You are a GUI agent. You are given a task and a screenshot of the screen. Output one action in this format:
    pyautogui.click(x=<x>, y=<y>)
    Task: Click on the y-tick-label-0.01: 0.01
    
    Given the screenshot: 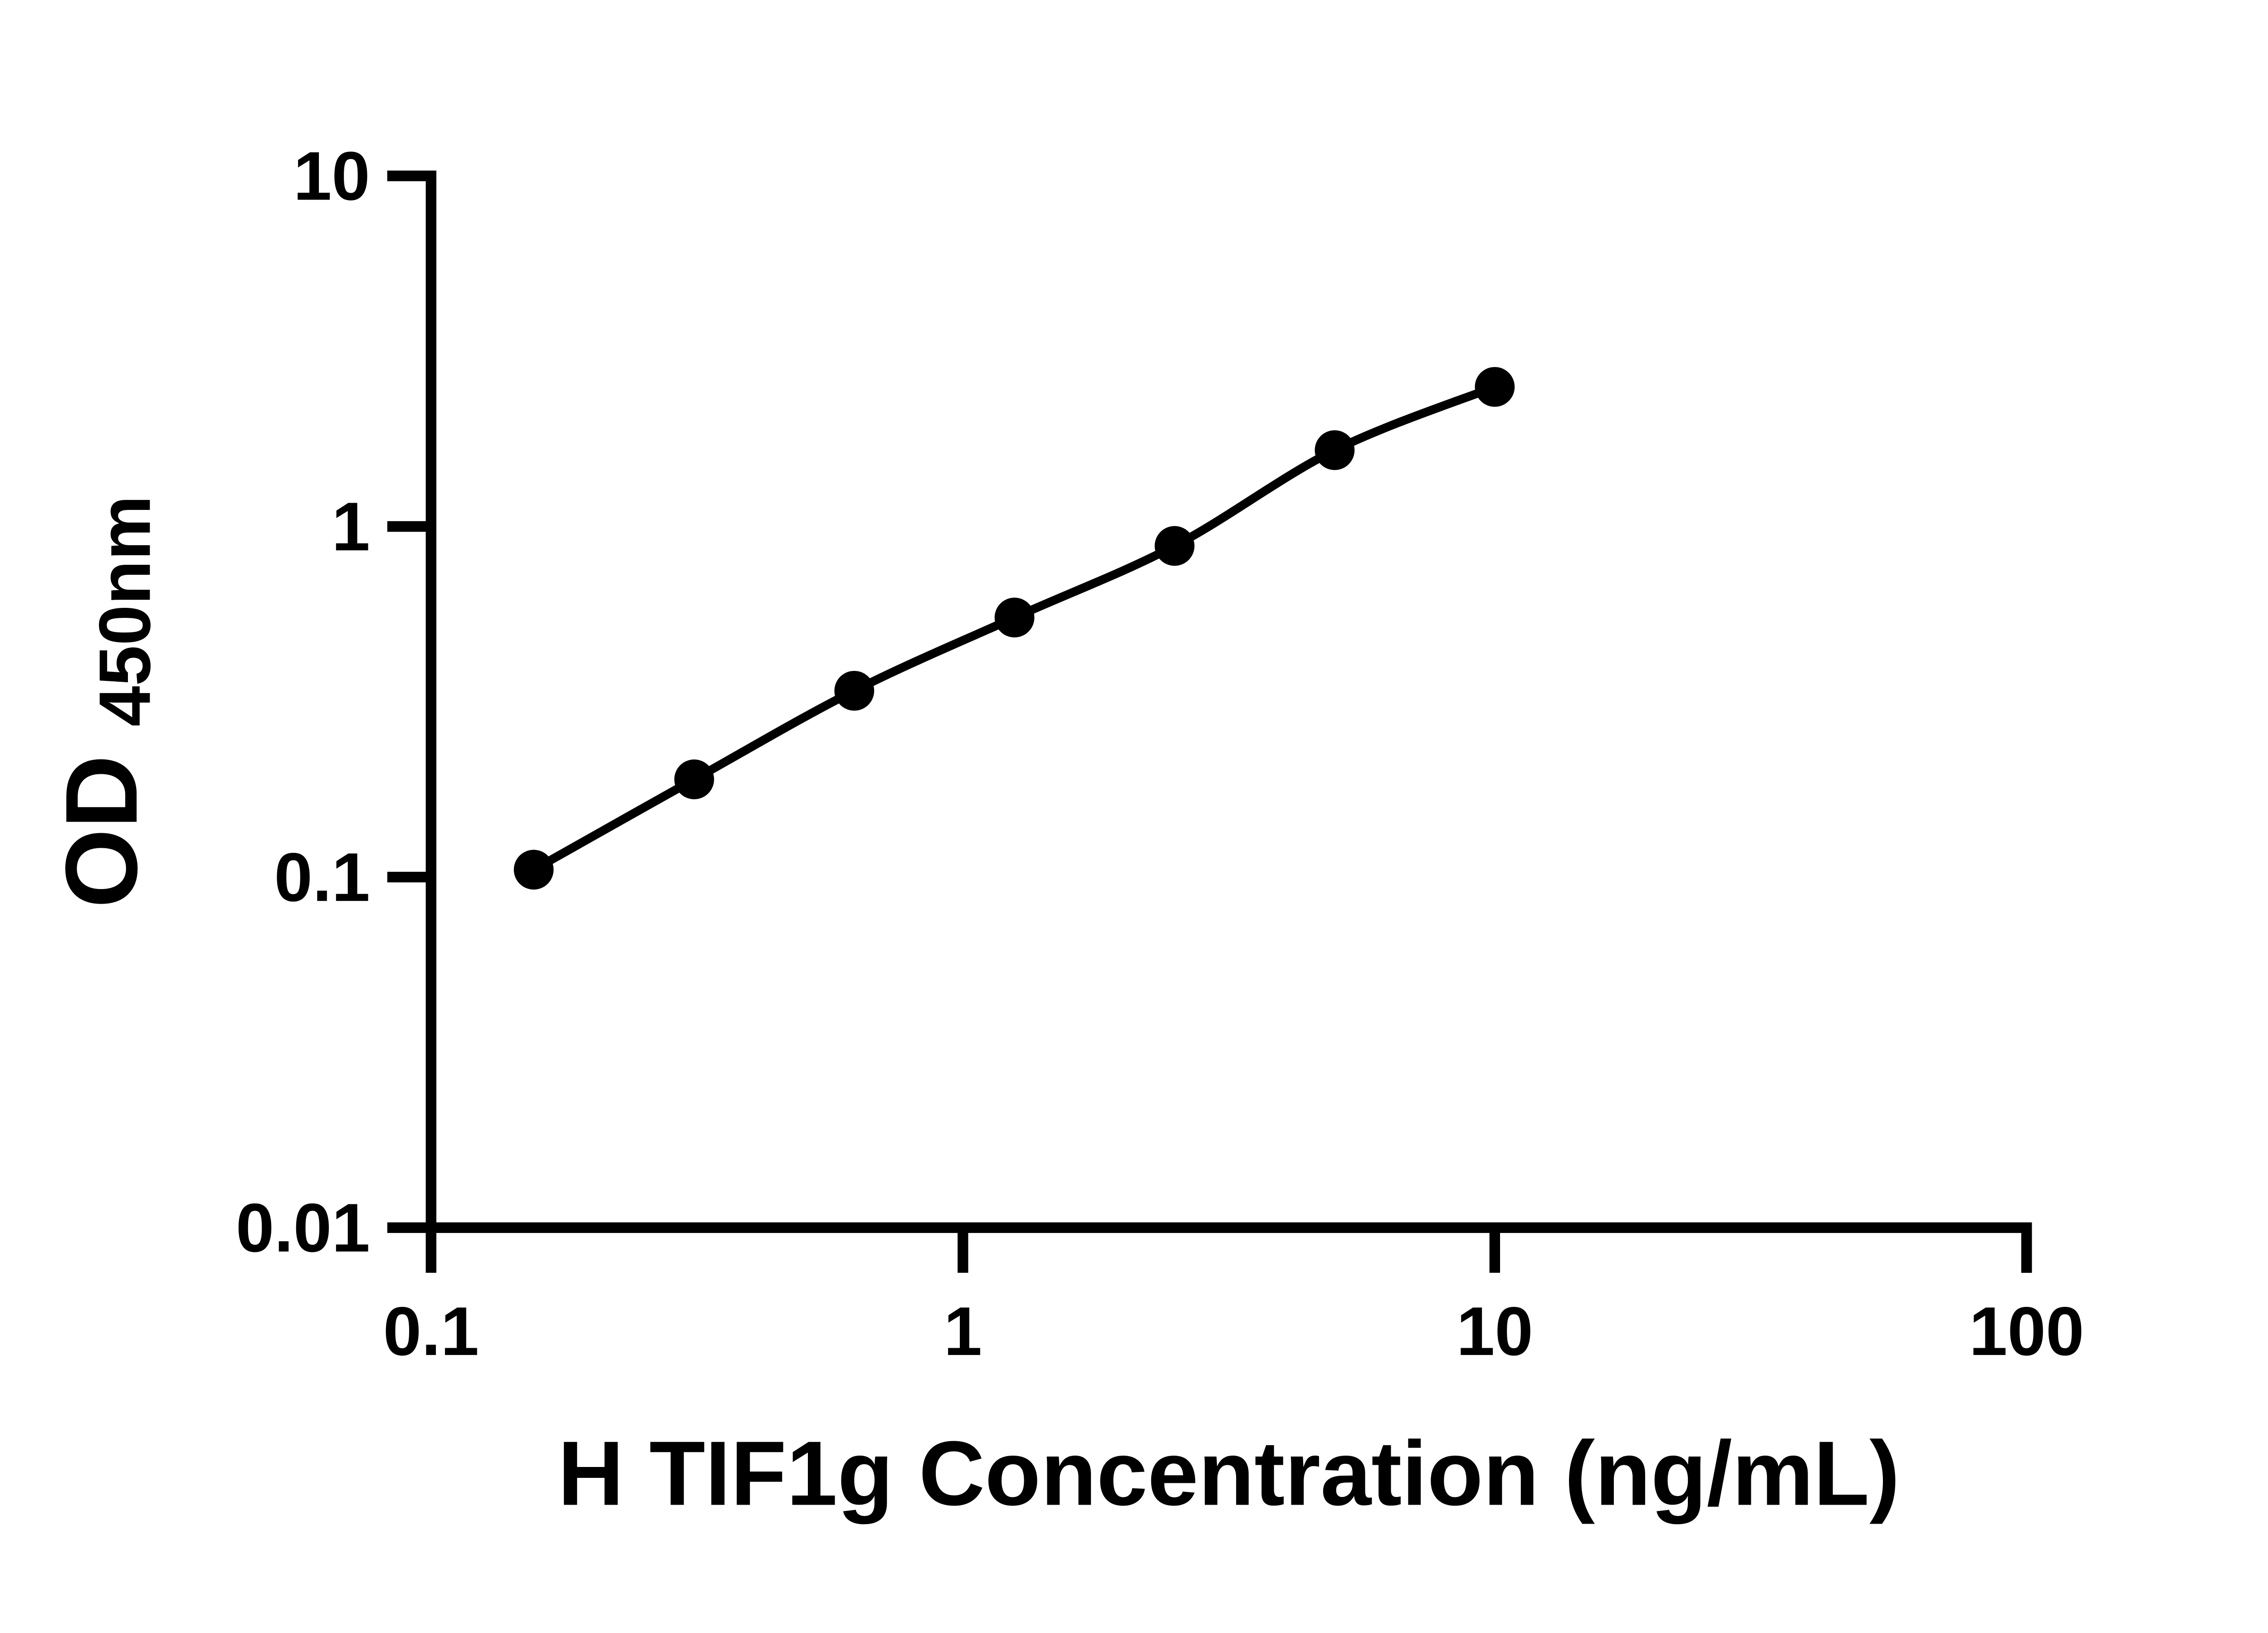 What is the action you would take?
    pyautogui.click(x=303, y=1227)
    